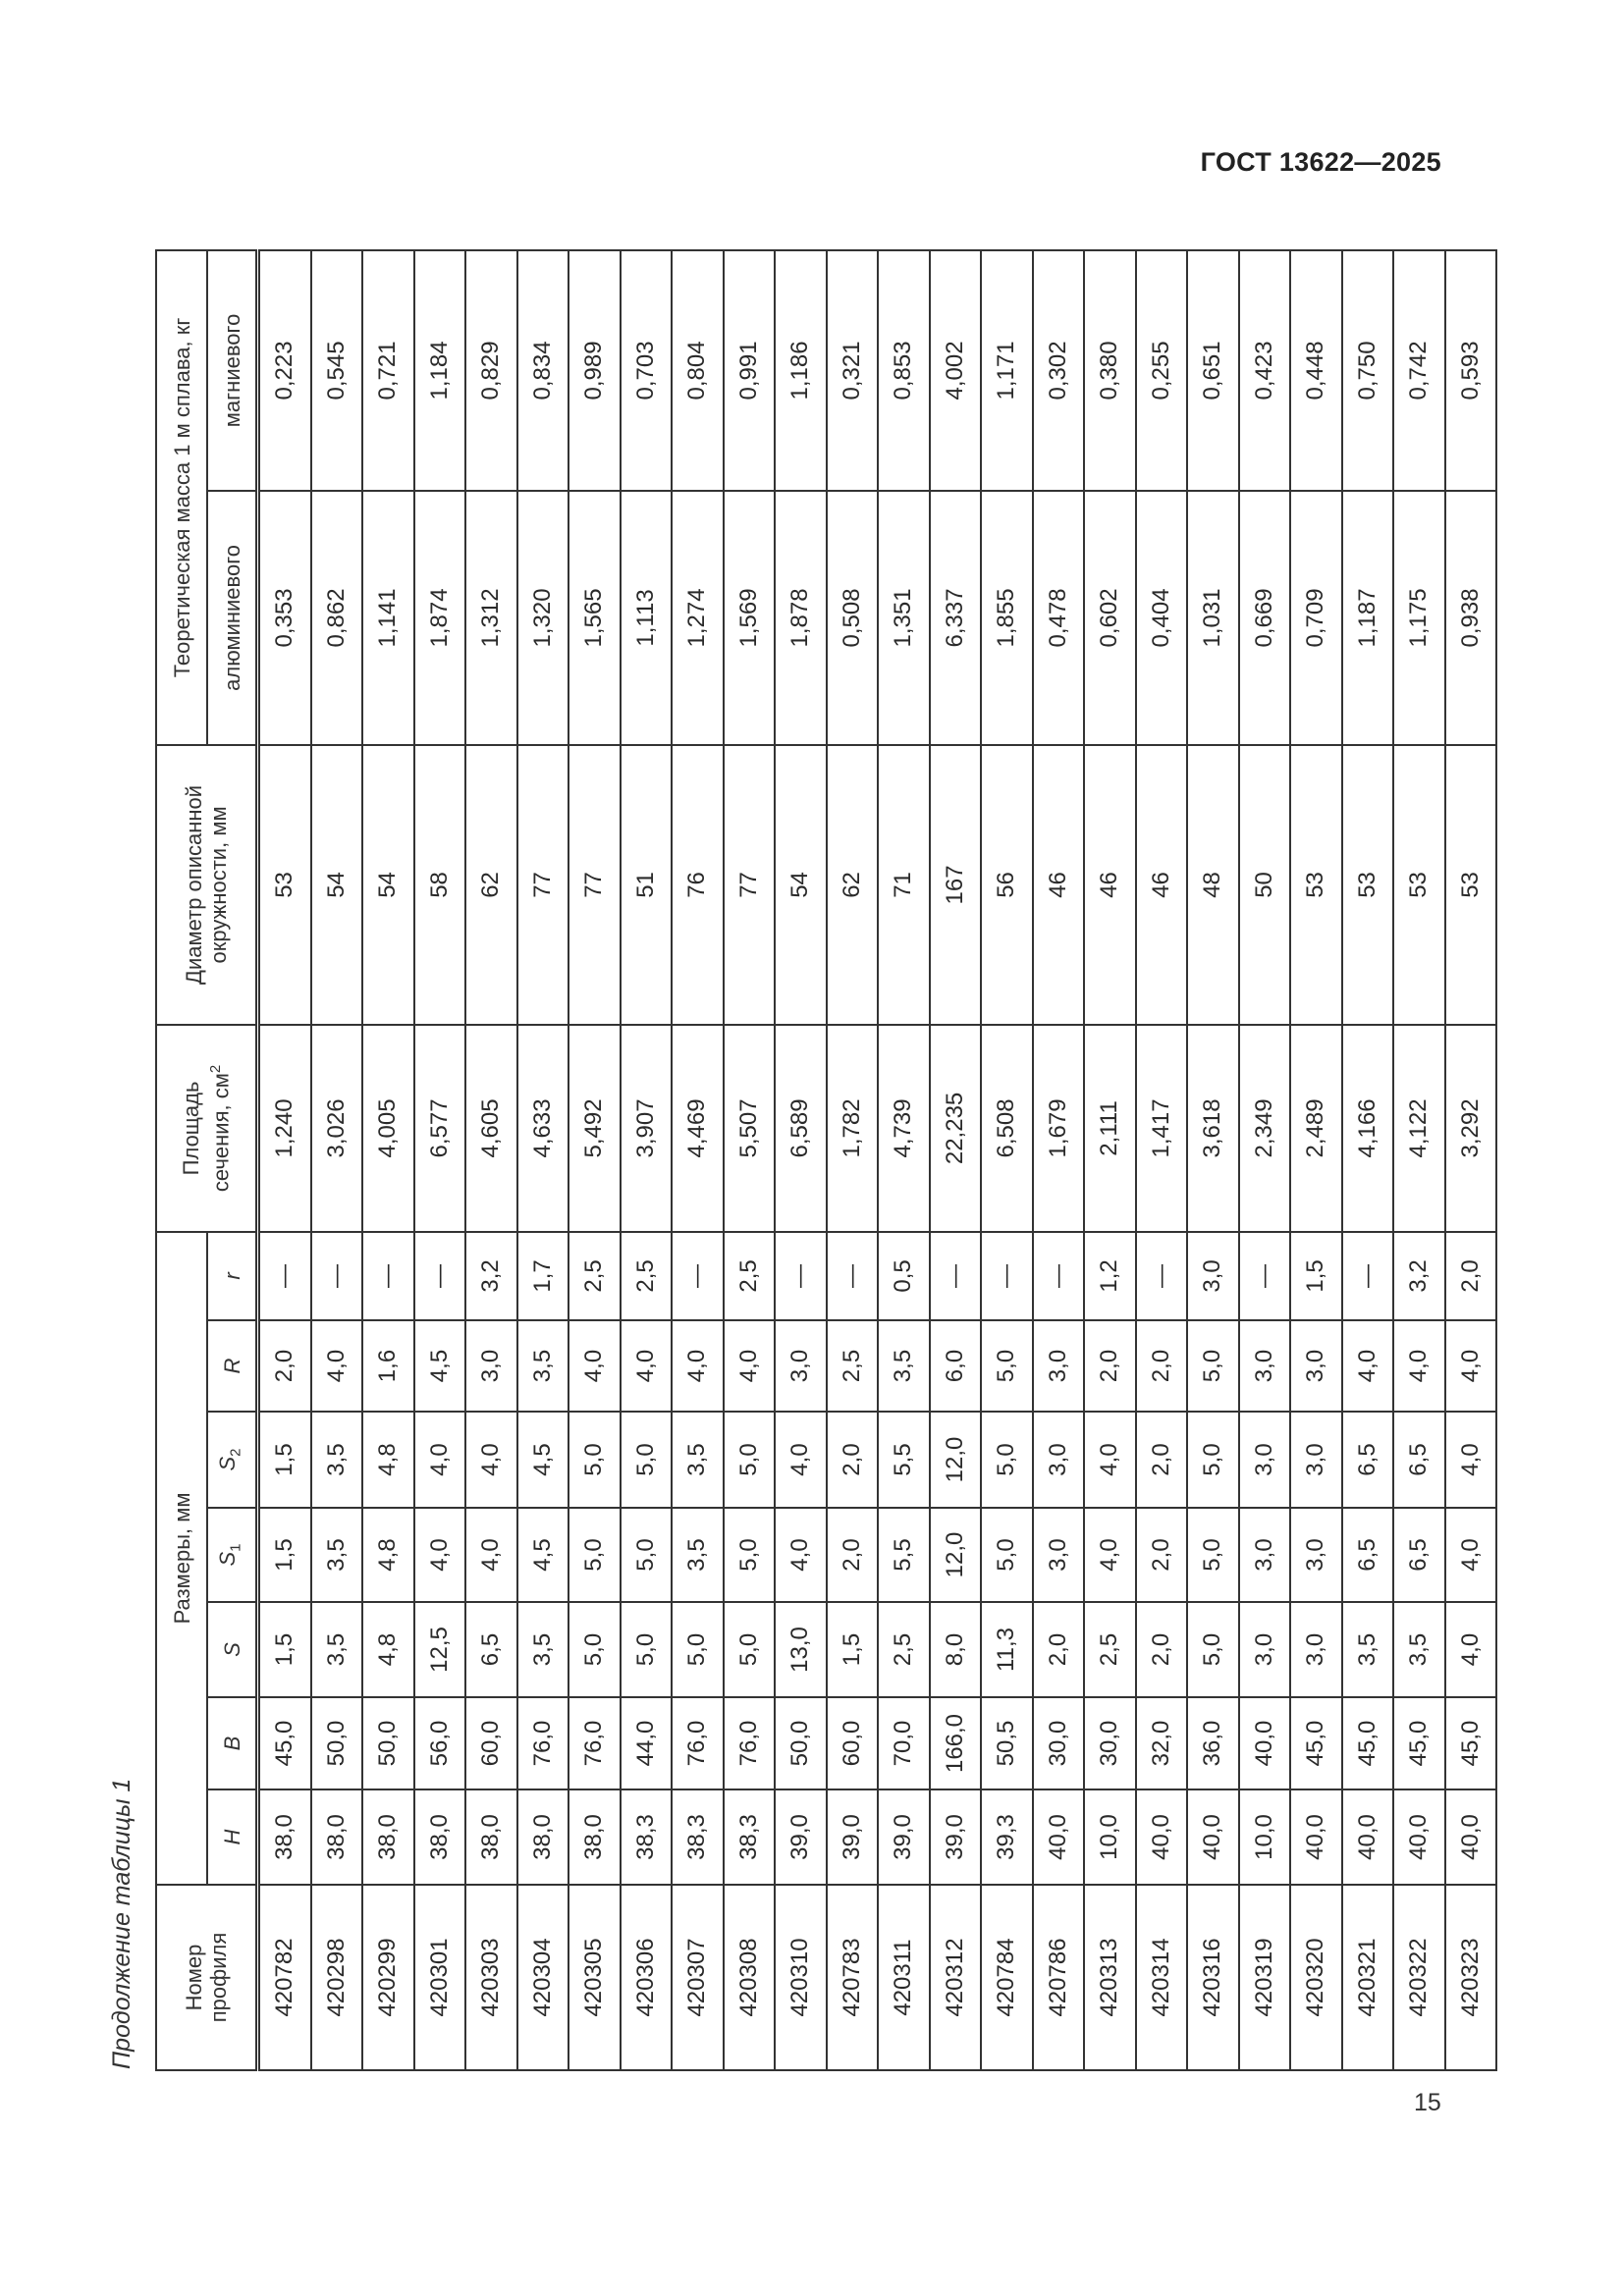 The width and height of the screenshot is (1624, 2296). I want to click on cell-diameter: 53, so click(284, 884).